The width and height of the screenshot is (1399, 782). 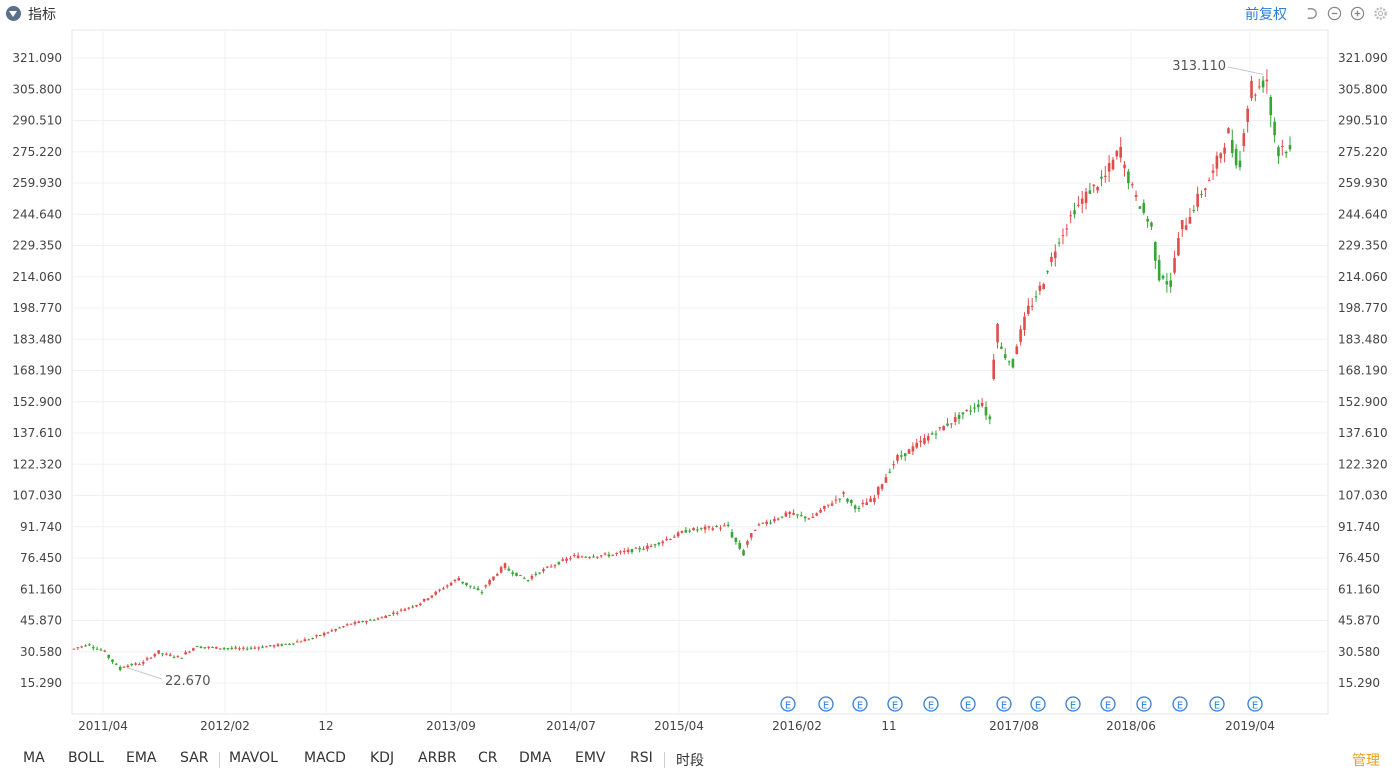 What do you see at coordinates (1363, 277) in the screenshot?
I see `y-tick-label-right: 214.060` at bounding box center [1363, 277].